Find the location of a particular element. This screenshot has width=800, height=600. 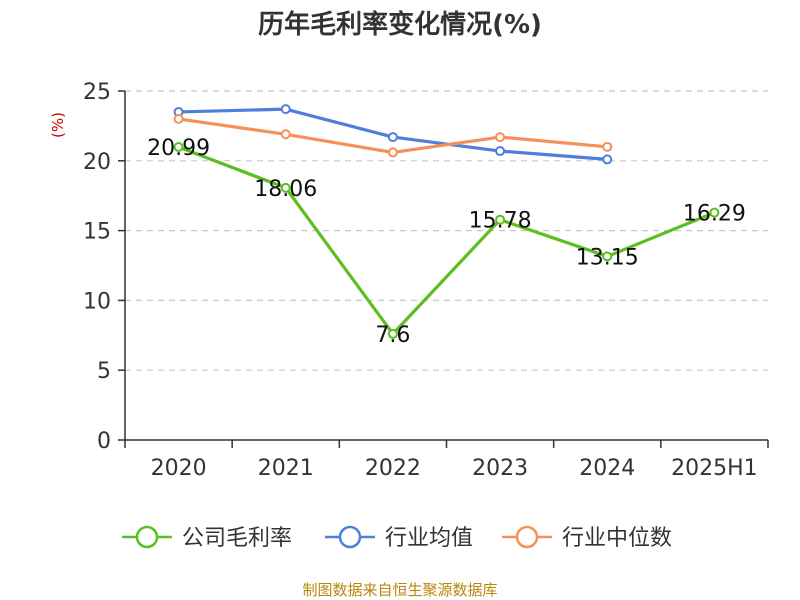

source-footer: 制图数据来自恒生聚源数据库 is located at coordinates (399, 590).